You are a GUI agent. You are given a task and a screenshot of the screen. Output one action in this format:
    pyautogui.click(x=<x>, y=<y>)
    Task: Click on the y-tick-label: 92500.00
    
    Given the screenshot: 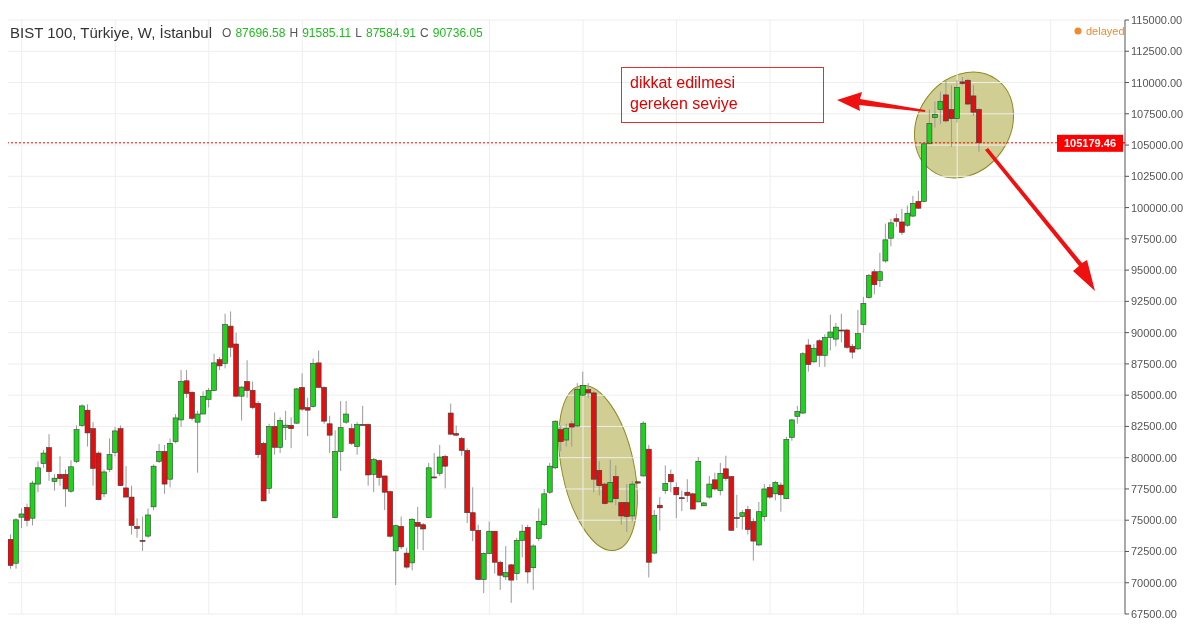 What is the action you would take?
    pyautogui.click(x=1154, y=301)
    